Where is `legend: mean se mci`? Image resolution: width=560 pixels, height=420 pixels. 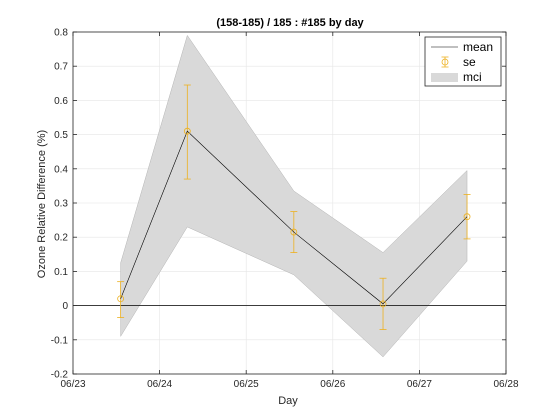 legend: mean se mci is located at coordinates (463, 61).